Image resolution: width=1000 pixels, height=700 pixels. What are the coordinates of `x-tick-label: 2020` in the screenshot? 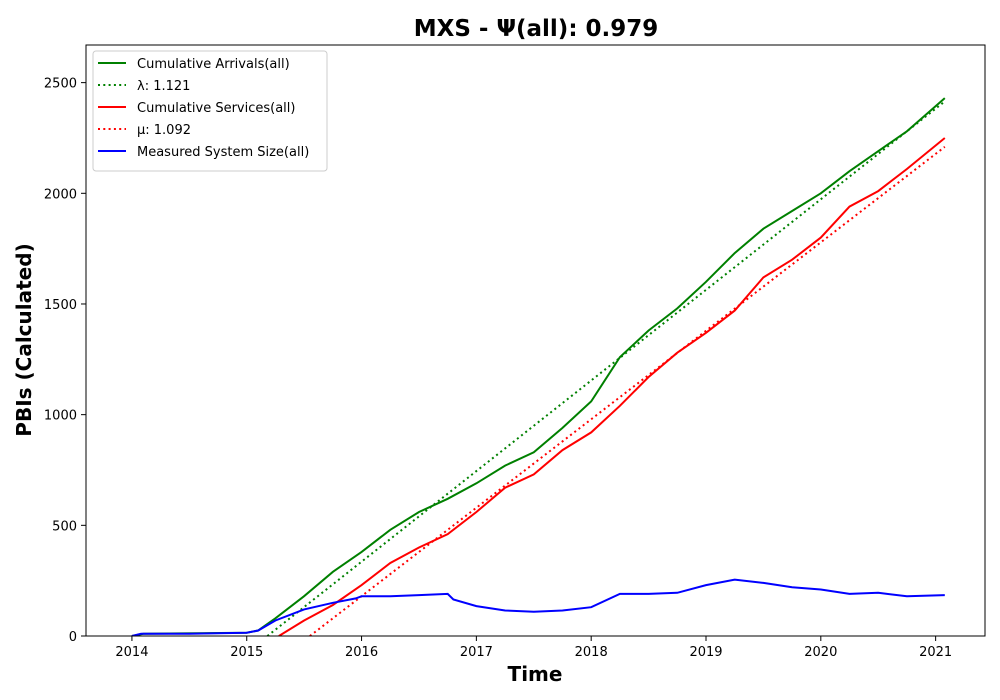 It's located at (820, 652).